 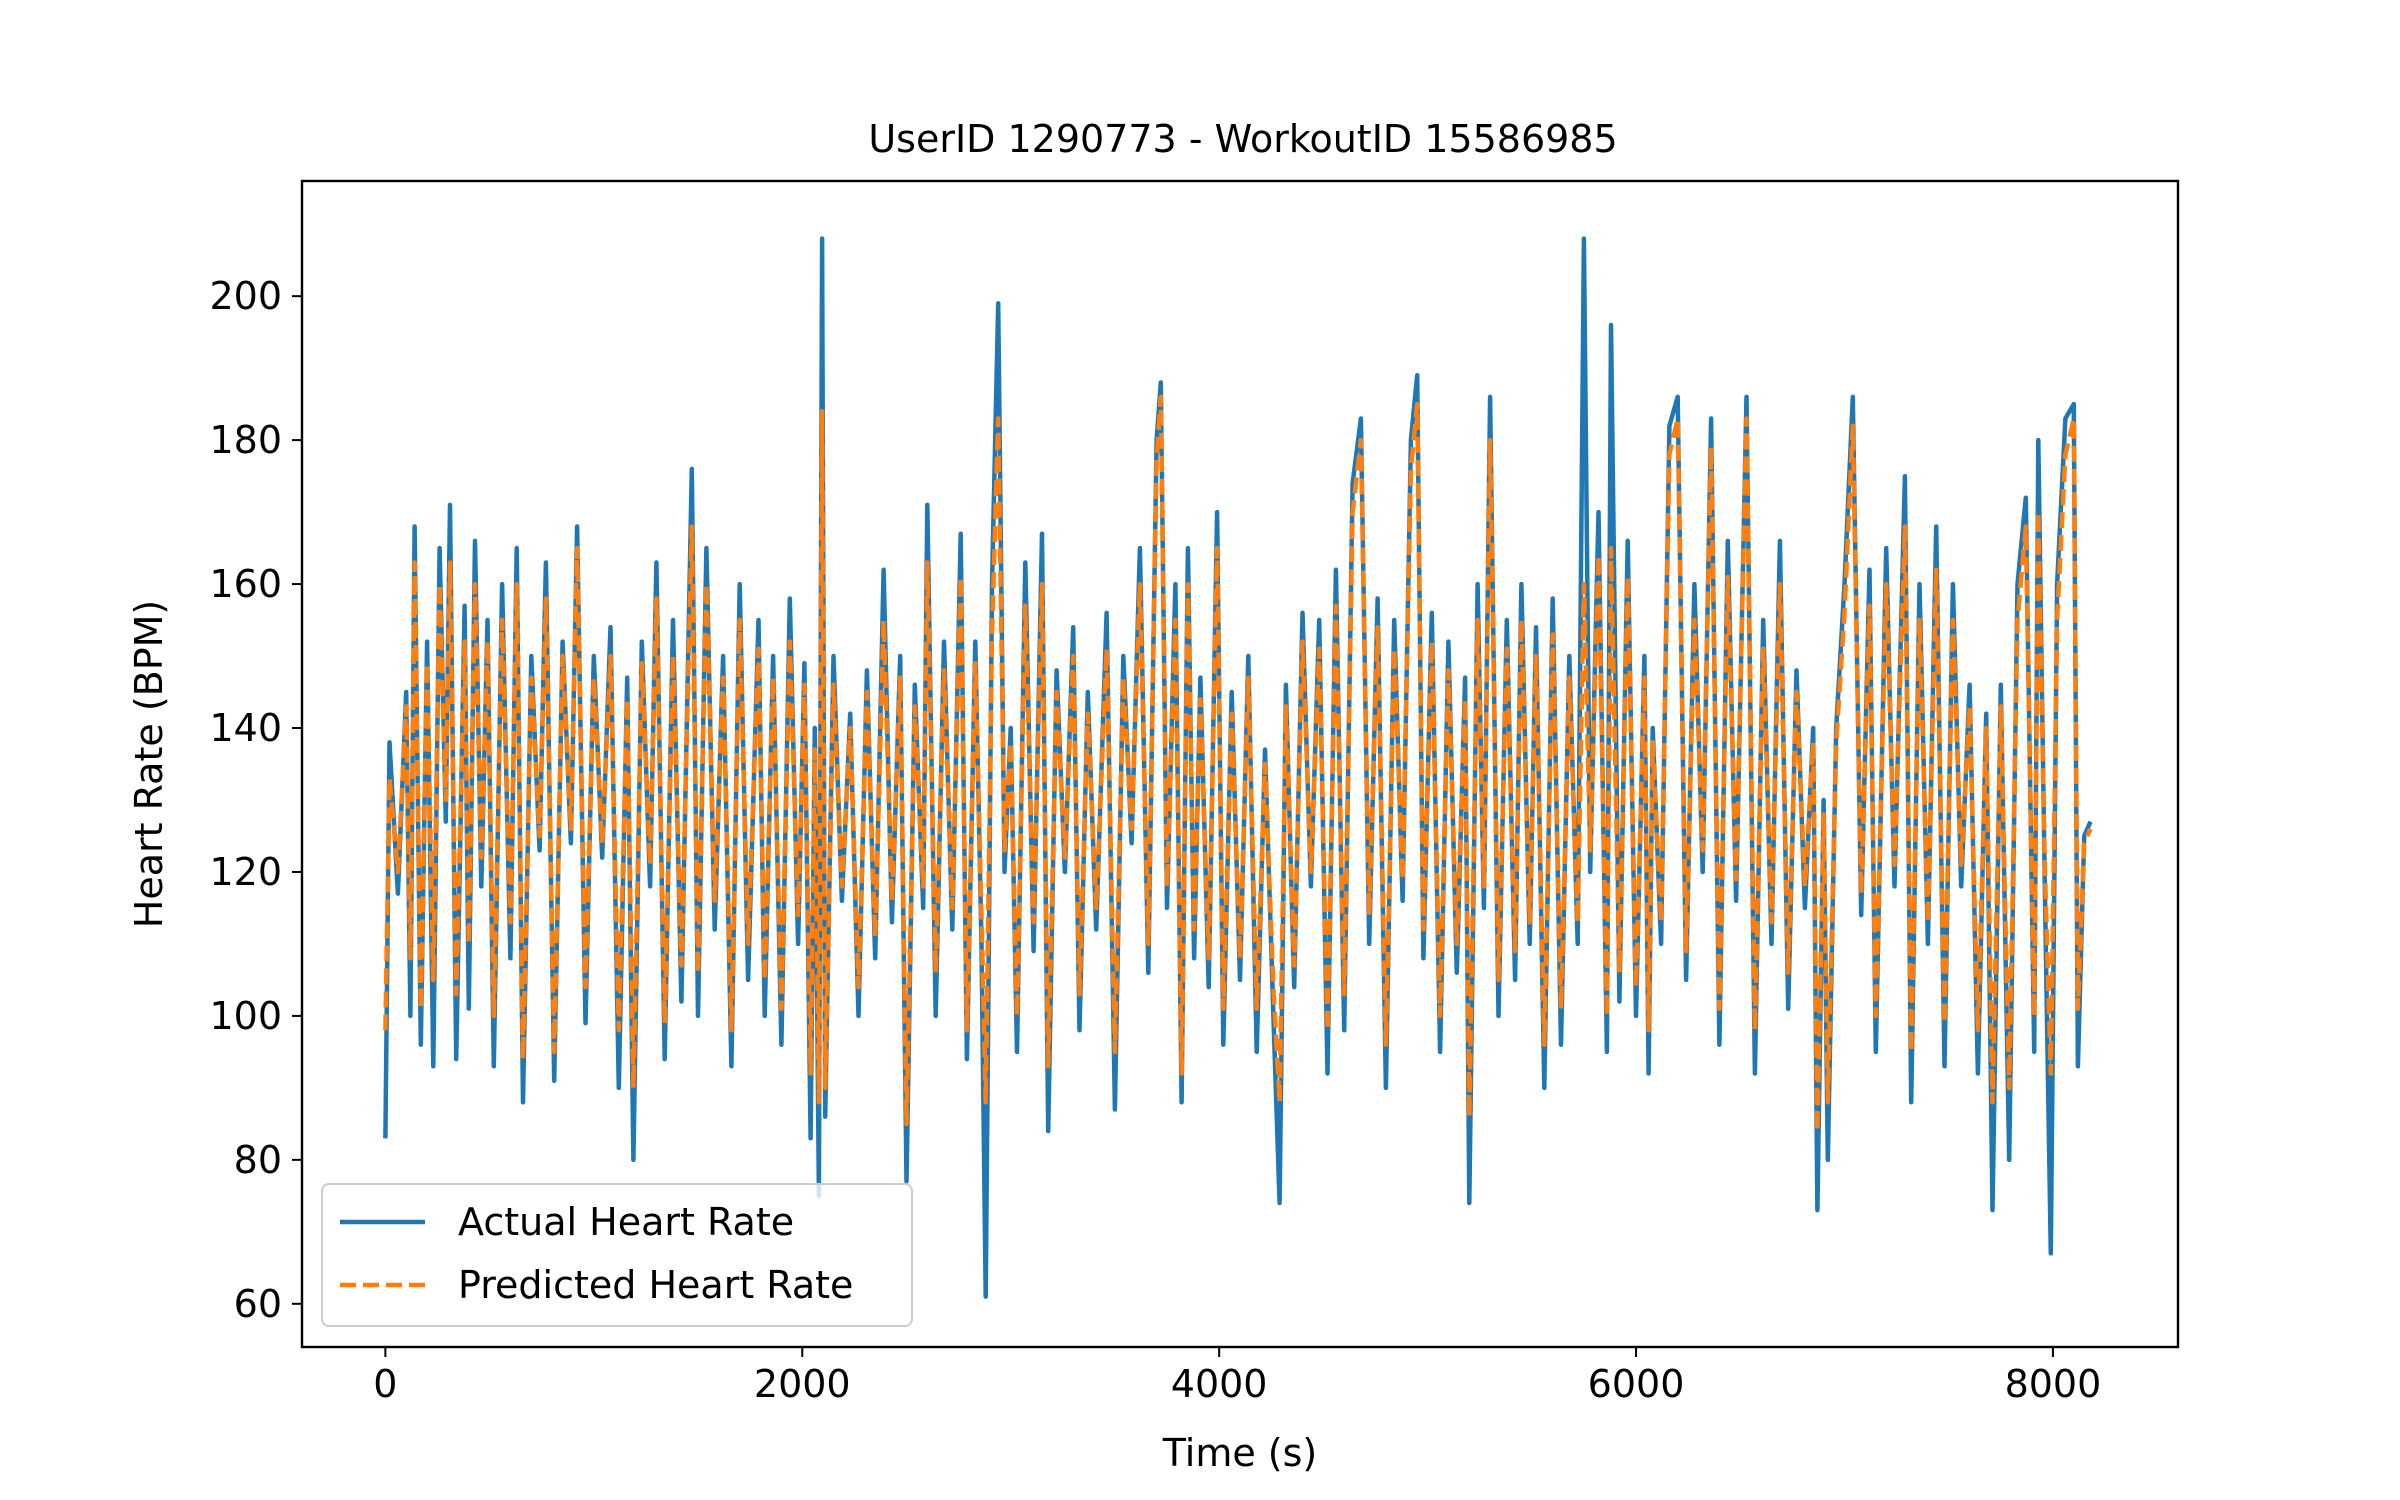 What do you see at coordinates (626, 1222) in the screenshot?
I see `legend-label-actual: Actual Heart Rate` at bounding box center [626, 1222].